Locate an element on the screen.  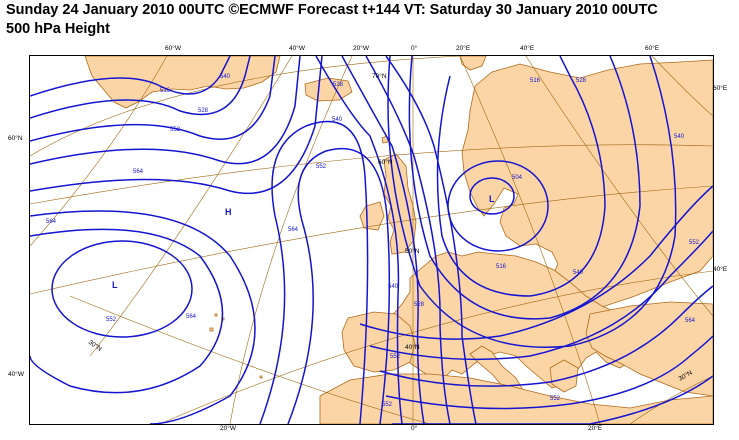
low-center-symbol-east: L is located at coordinates (492, 199).